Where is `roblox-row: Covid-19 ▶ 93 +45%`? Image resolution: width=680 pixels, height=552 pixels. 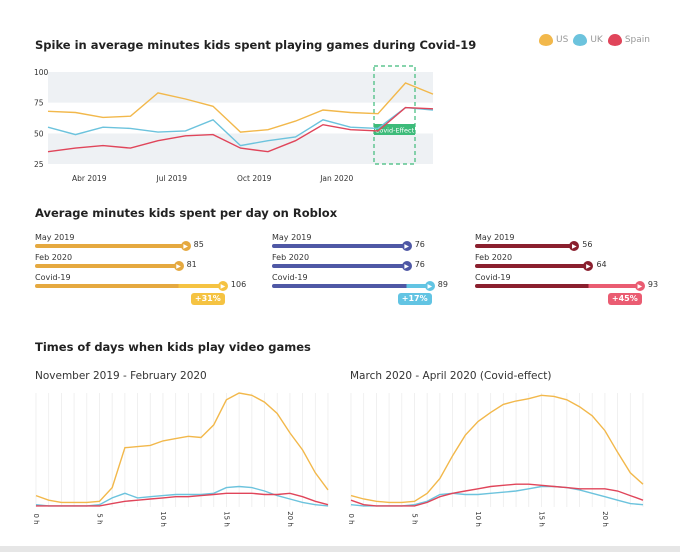 roblox-row: Covid-19 ▶ 93 +45% is located at coordinates (570, 289).